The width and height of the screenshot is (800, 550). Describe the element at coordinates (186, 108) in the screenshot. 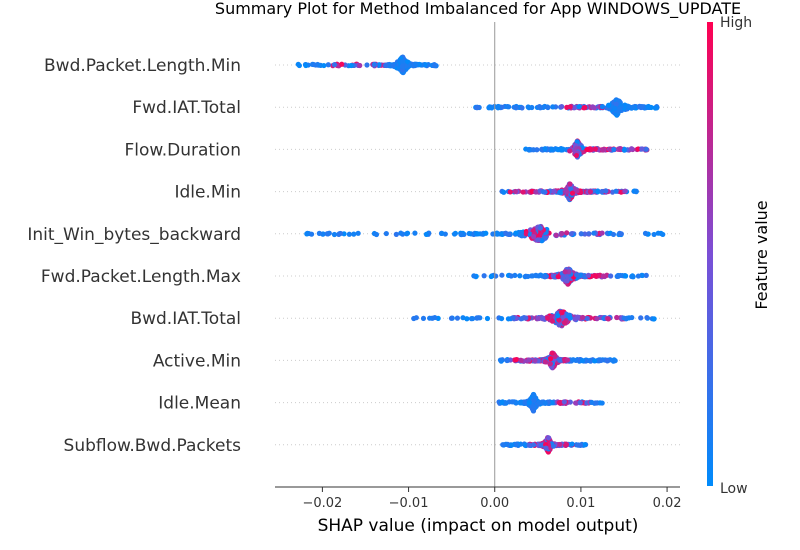

I see `feature-label: Fwd.IAT.Total` at that location.